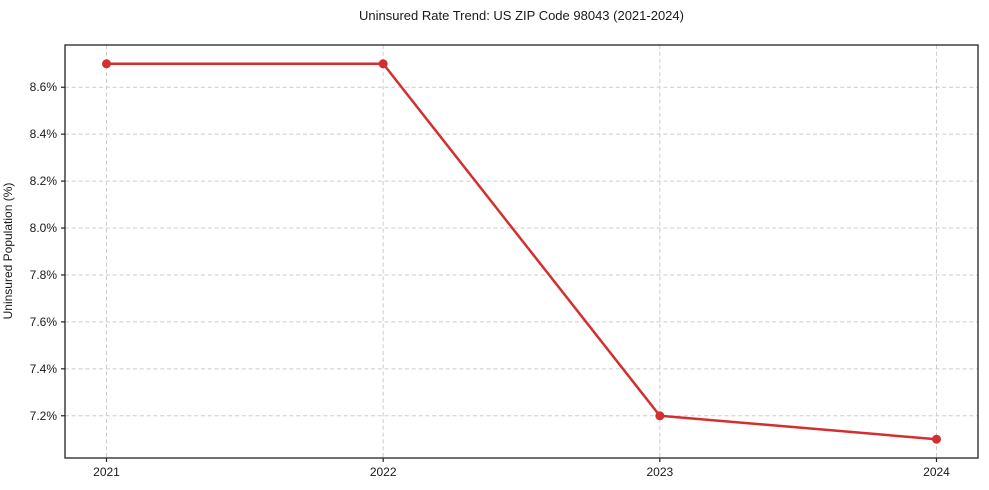  What do you see at coordinates (44, 87) in the screenshot?
I see `y-tick-label: 8.6%` at bounding box center [44, 87].